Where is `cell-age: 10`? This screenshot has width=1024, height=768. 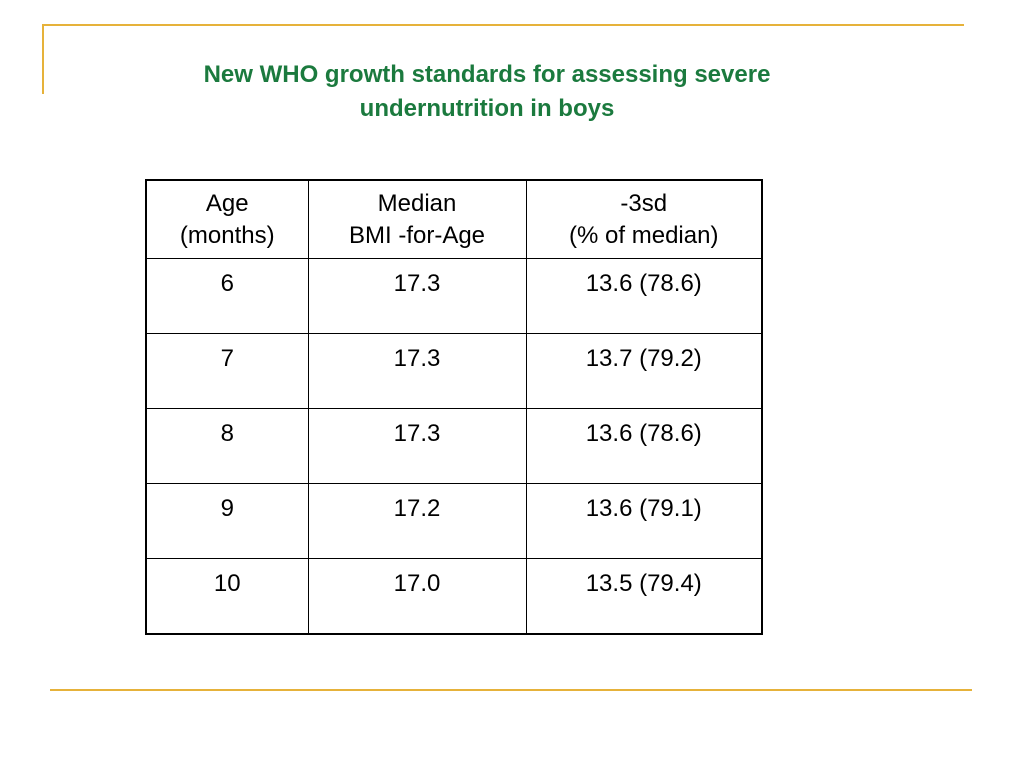 cell-age: 10 is located at coordinates (227, 596).